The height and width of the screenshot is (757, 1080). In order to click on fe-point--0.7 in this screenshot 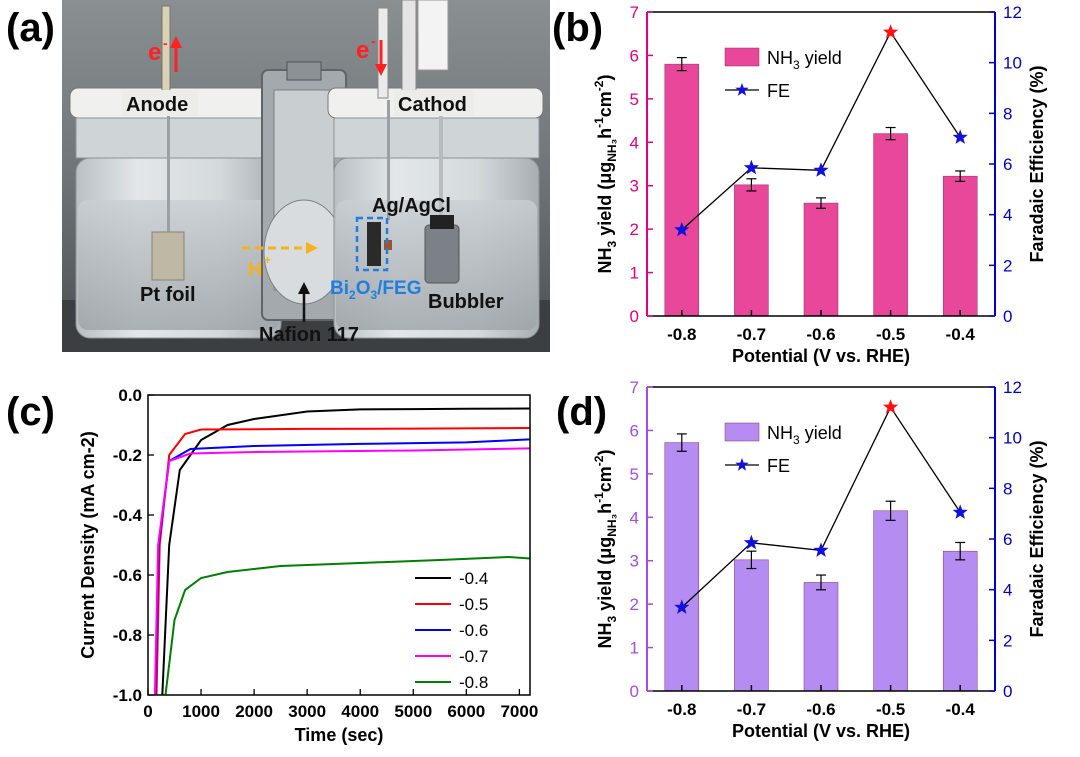, I will do `click(751, 542)`.